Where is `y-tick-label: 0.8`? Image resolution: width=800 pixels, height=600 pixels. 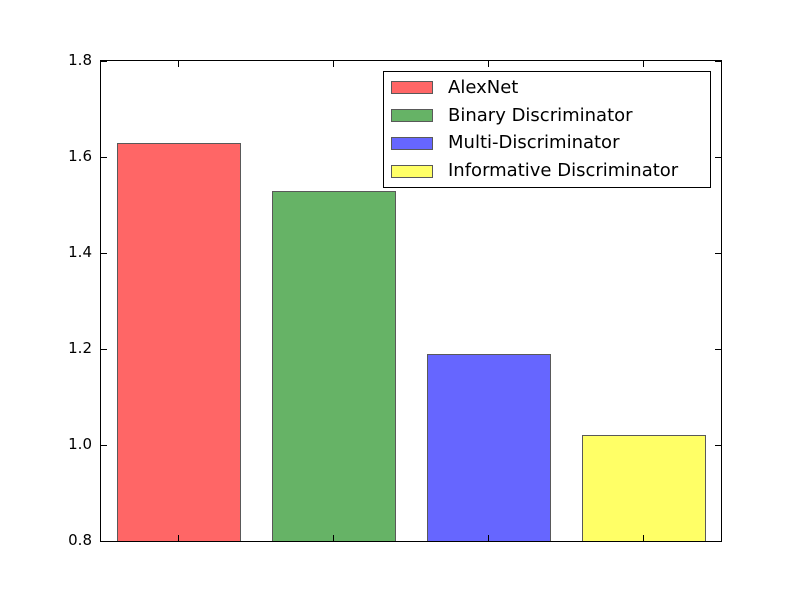 y-tick-label: 0.8 is located at coordinates (80, 540).